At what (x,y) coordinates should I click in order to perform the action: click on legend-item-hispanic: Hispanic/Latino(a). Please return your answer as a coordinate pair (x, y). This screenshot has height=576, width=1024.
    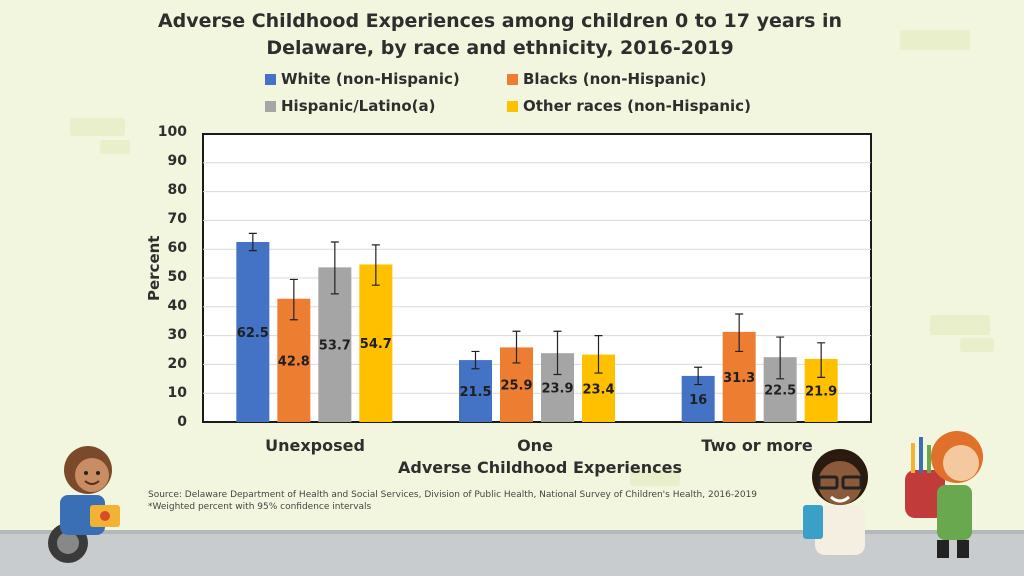
    Looking at the image, I should click on (350, 106).